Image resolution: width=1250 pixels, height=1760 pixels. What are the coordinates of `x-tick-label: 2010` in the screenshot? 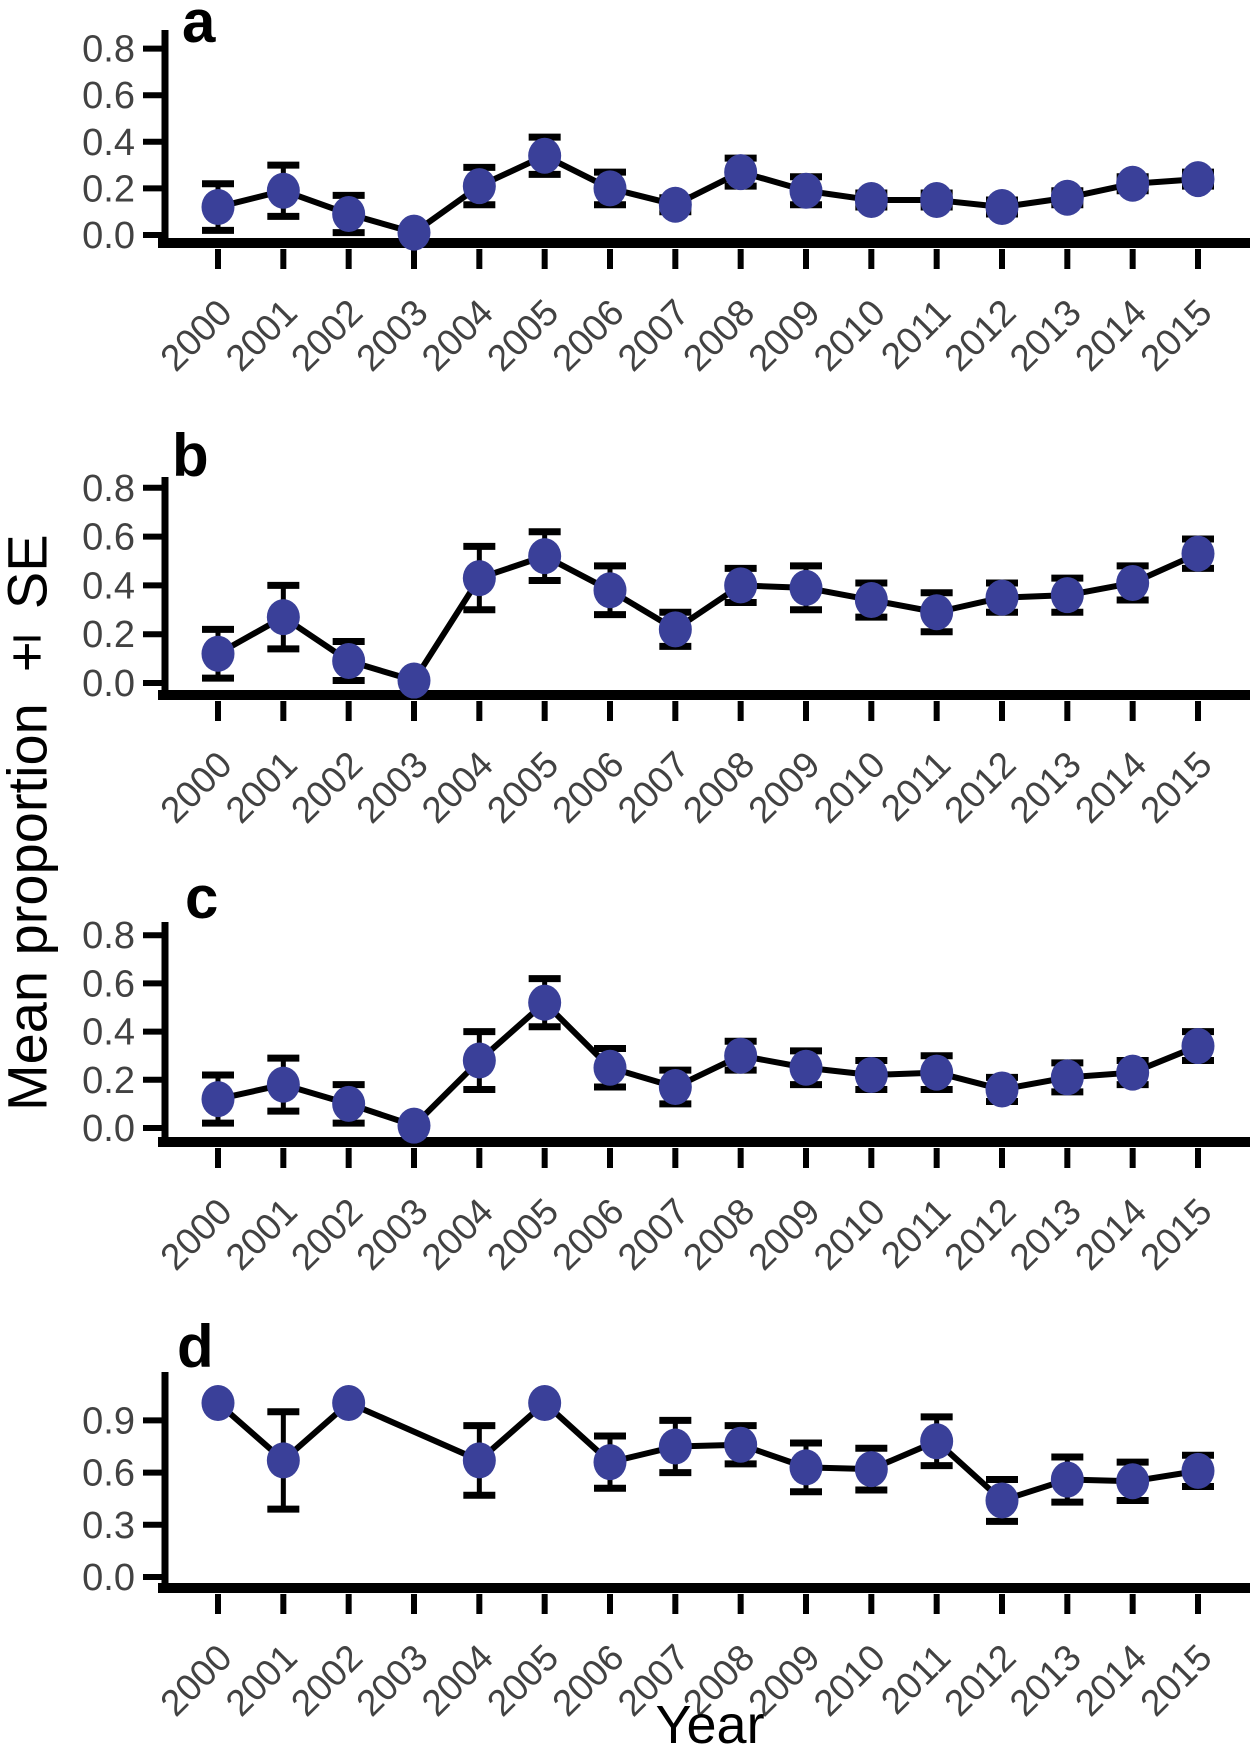 It's located at (849, 1234).